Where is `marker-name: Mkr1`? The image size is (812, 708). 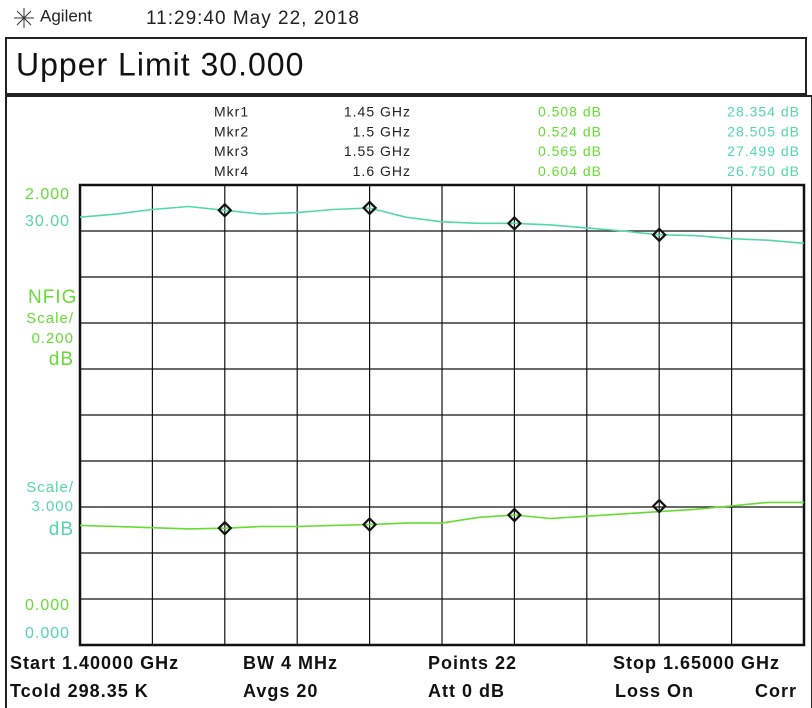 marker-name: Mkr1 is located at coordinates (231, 112).